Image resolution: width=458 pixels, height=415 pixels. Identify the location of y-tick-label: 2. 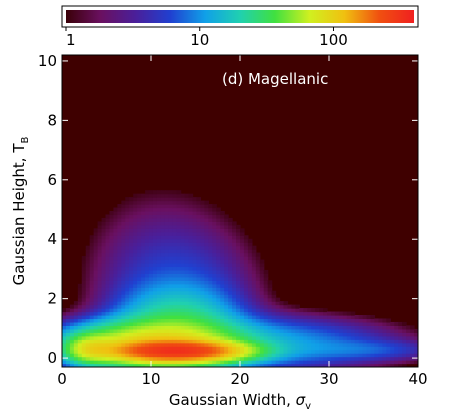
(52, 299).